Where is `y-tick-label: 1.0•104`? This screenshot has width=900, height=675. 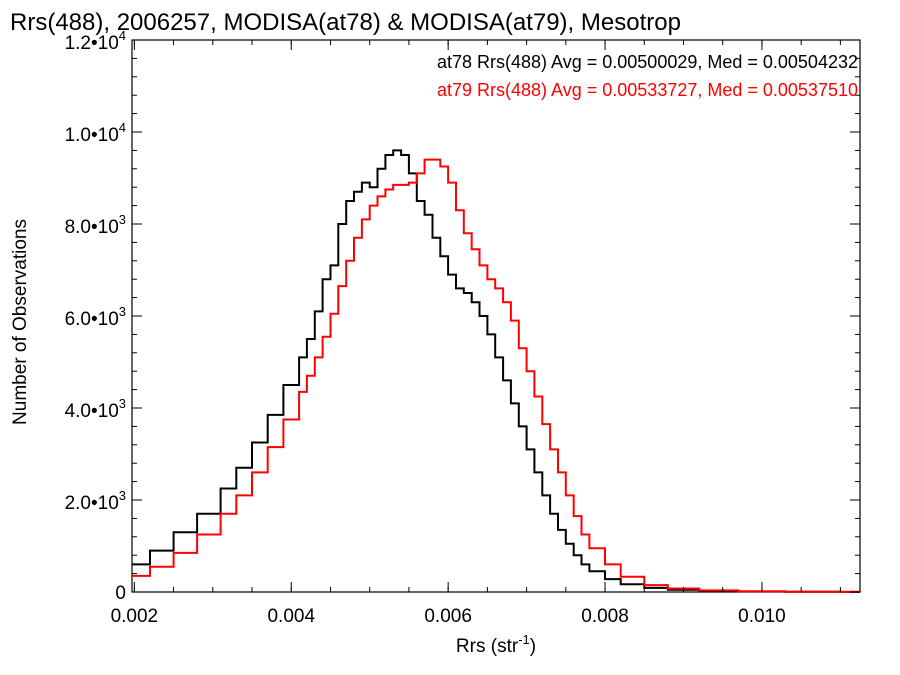 y-tick-label: 1.0•104 is located at coordinates (95, 133).